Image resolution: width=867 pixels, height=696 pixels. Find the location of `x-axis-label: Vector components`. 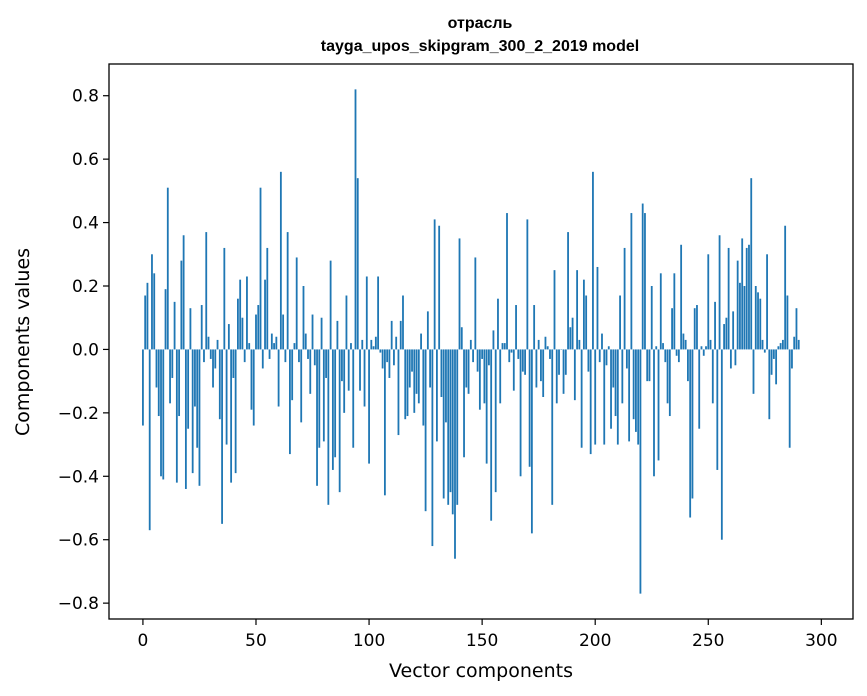

x-axis-label: Vector components is located at coordinates (481, 671).